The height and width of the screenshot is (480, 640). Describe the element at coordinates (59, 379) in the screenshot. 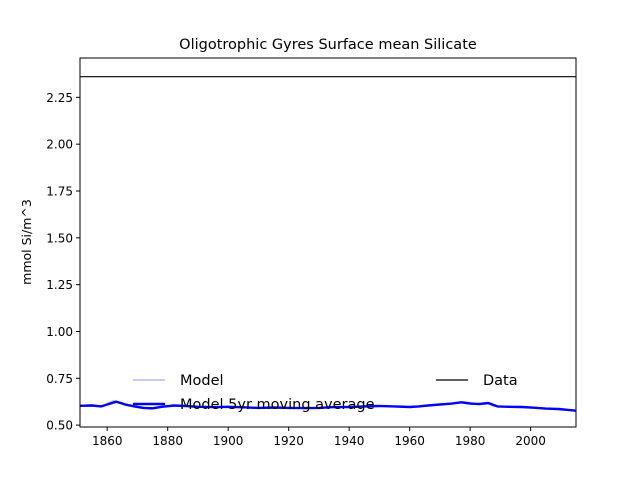

I see `y-tick-label: 0.75` at that location.